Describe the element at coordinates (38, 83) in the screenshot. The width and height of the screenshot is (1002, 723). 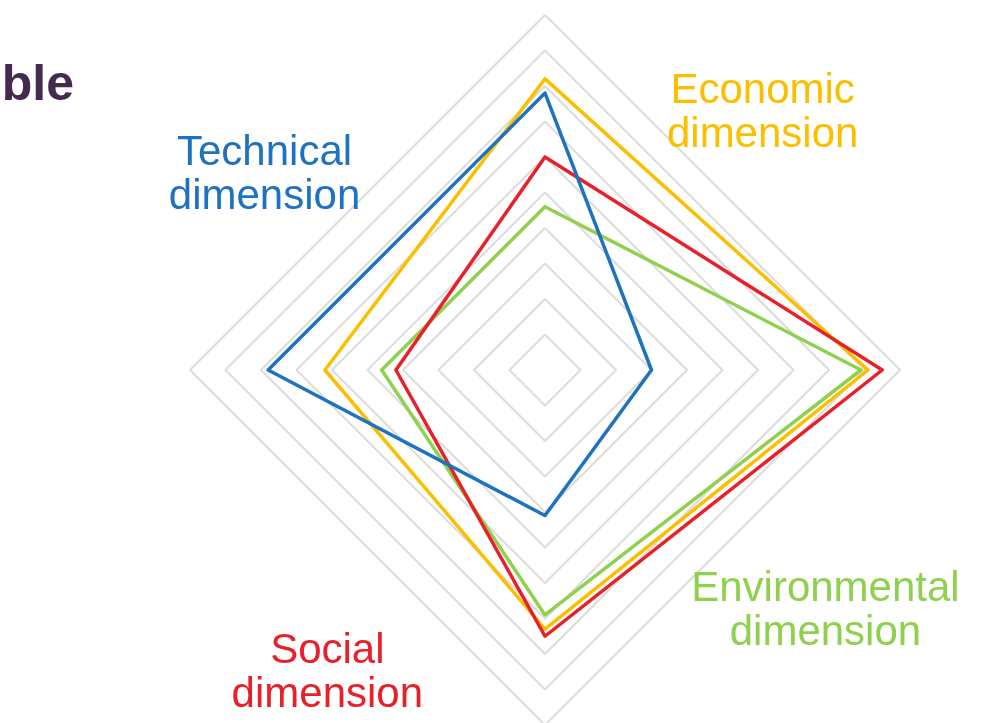
I see `chart-title: ble` at that location.